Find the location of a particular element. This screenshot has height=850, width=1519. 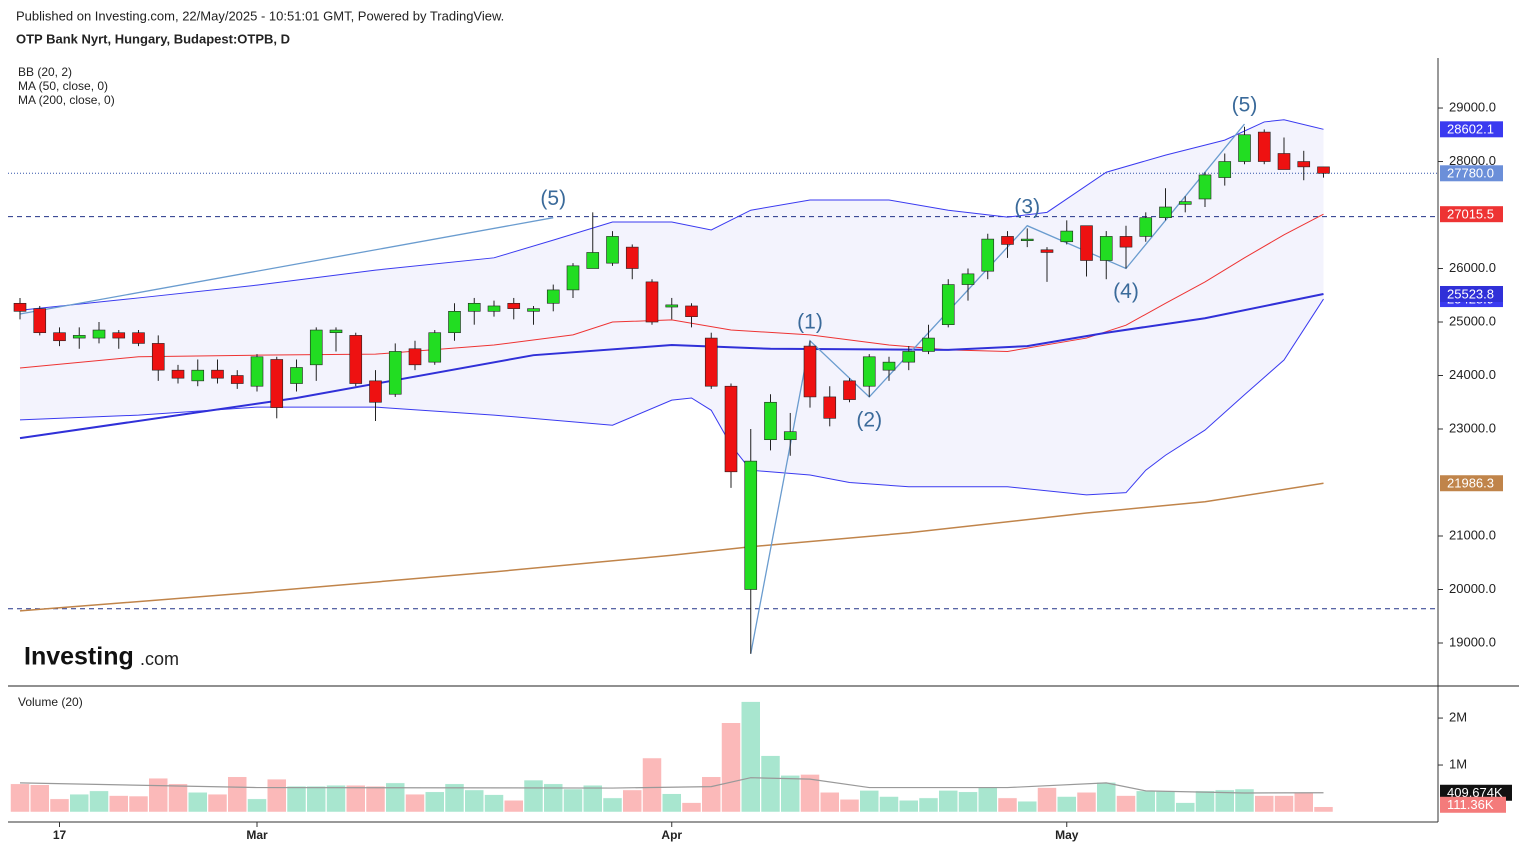

axis-value-label: 27780.0 is located at coordinates (1470, 173).